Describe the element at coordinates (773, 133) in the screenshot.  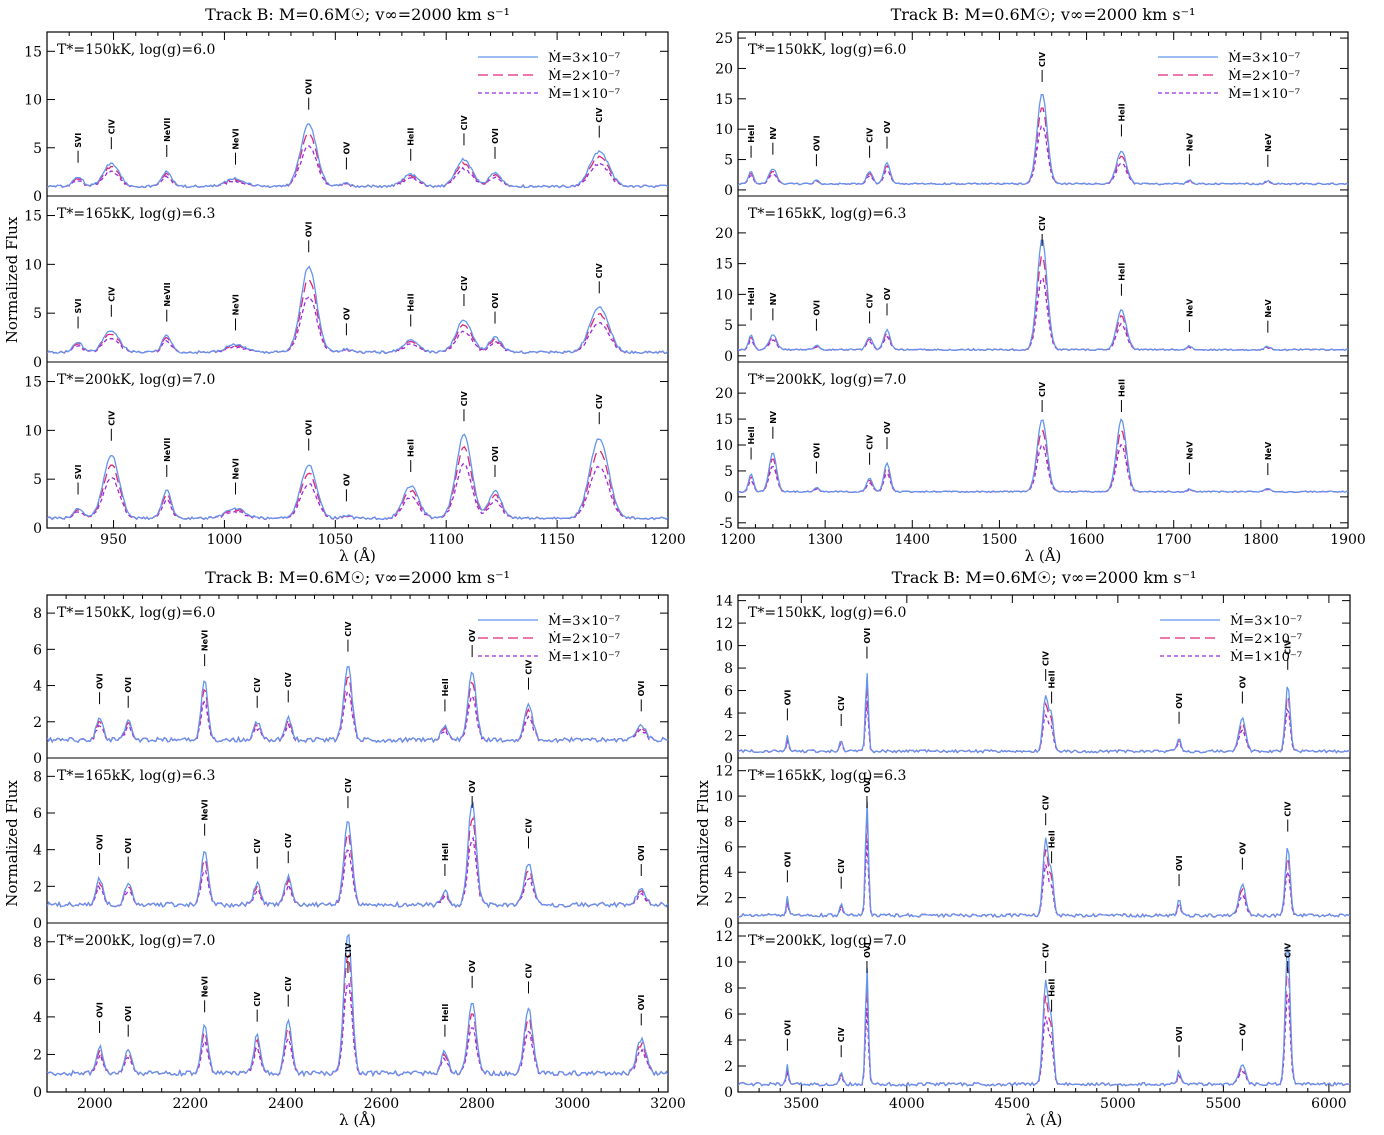
I see `line-id-label: NV` at that location.